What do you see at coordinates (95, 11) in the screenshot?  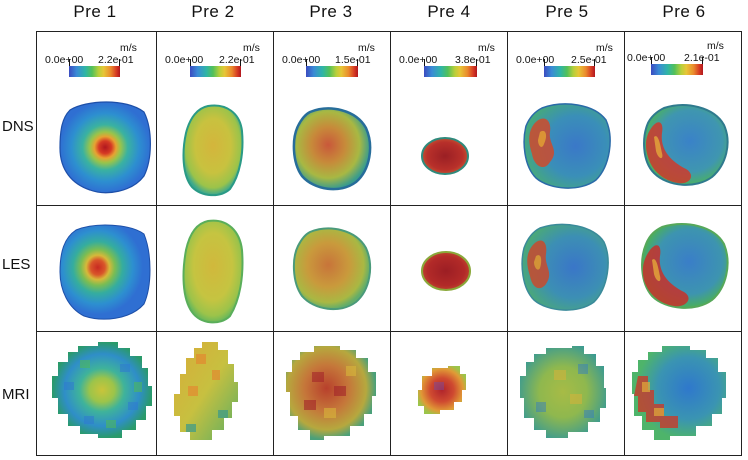 I see `column-header-1: Pre 1` at bounding box center [95, 11].